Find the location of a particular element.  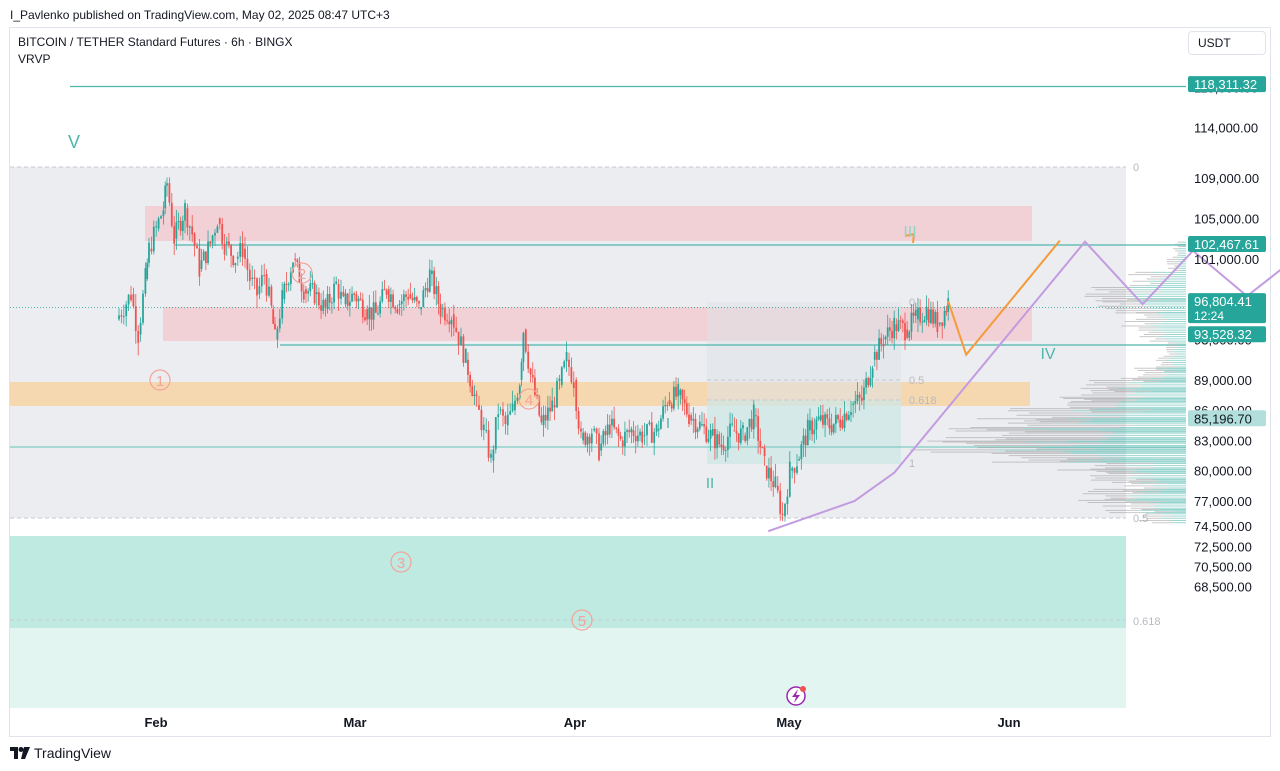

wave-label-II: II is located at coordinates (710, 483).